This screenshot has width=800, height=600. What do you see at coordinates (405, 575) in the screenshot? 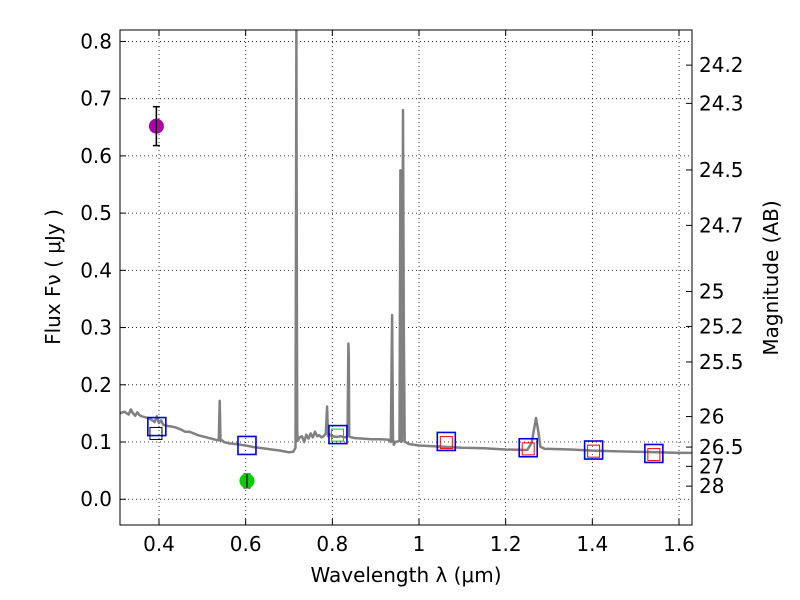
I see `x-axis-title: Wavelength λ (μm)` at bounding box center [405, 575].